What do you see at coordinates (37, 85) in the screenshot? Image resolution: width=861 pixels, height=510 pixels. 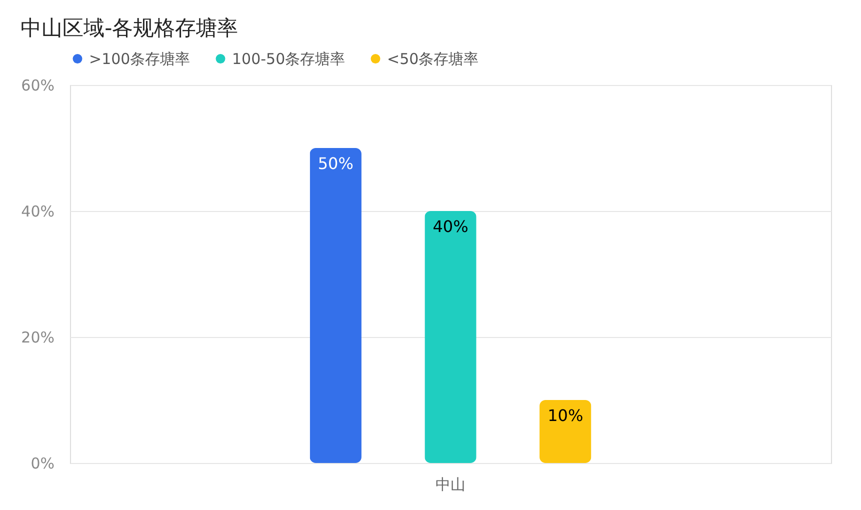 I see `y-tick-label: 60%` at bounding box center [37, 85].